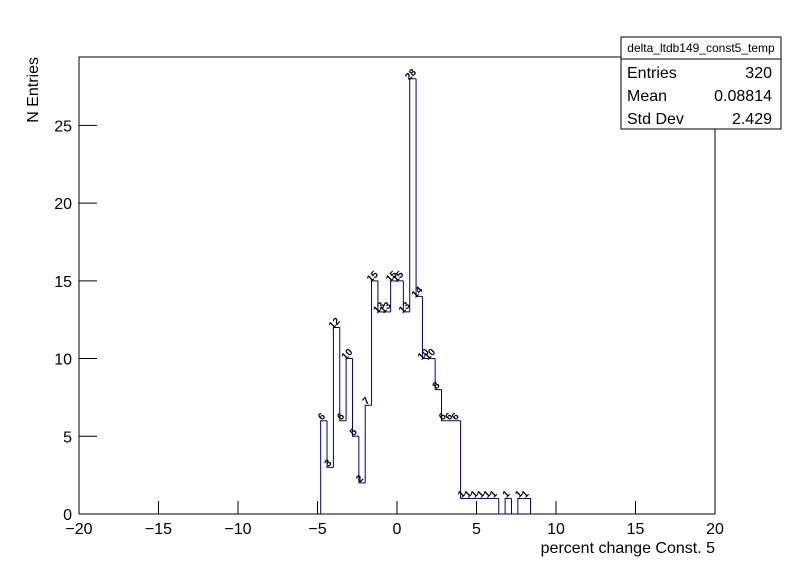 The width and height of the screenshot is (796, 572). What do you see at coordinates (67, 437) in the screenshot?
I see `y-tick-label: 5` at bounding box center [67, 437].